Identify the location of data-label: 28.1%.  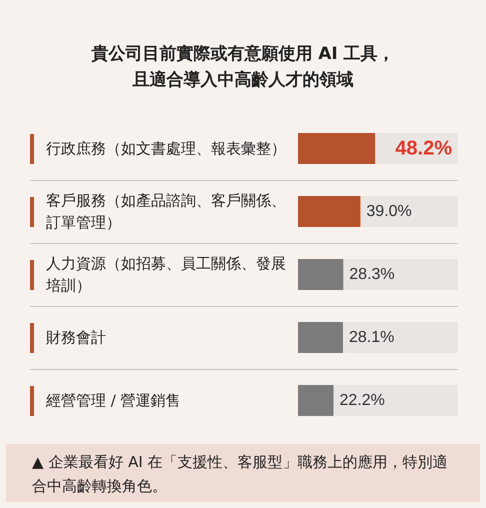
(371, 337).